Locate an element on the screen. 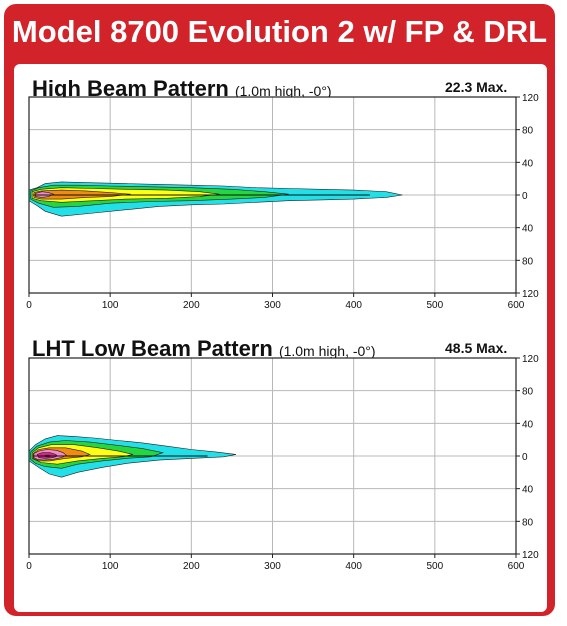 This screenshot has height=626, width=567. chart-title-low-beam: LHT Low Beam Pattern (1.0m high, -0°) is located at coordinates (204, 349).